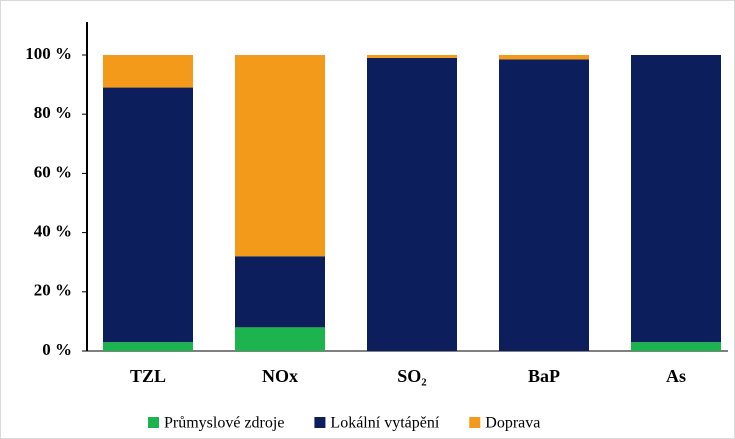 The width and height of the screenshot is (735, 439). I want to click on x-tick-label: NOx, so click(280, 376).